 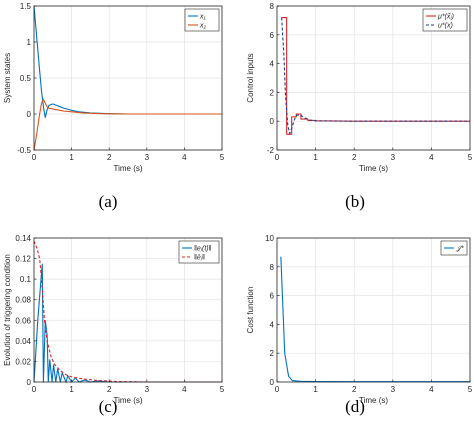 I want to click on panel-caption: (b), so click(x=355, y=201).